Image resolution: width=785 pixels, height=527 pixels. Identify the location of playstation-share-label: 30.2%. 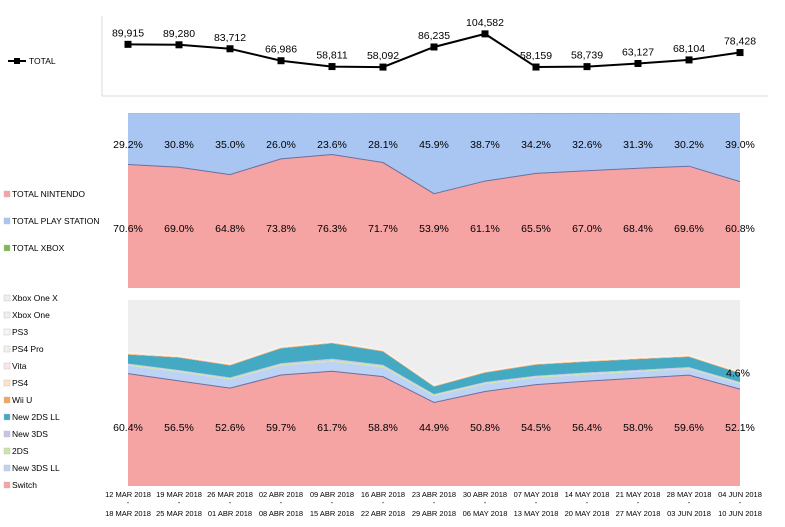
(689, 145).